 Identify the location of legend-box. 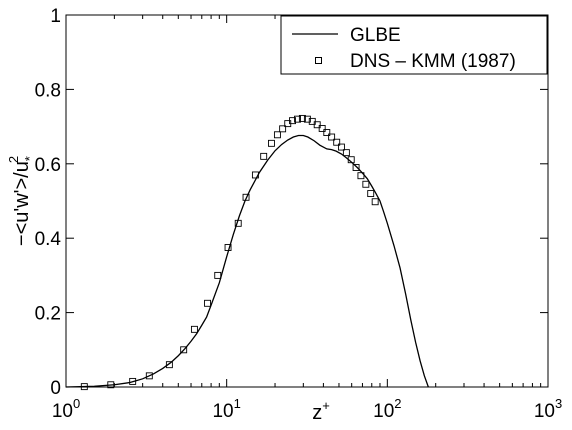
(414, 45).